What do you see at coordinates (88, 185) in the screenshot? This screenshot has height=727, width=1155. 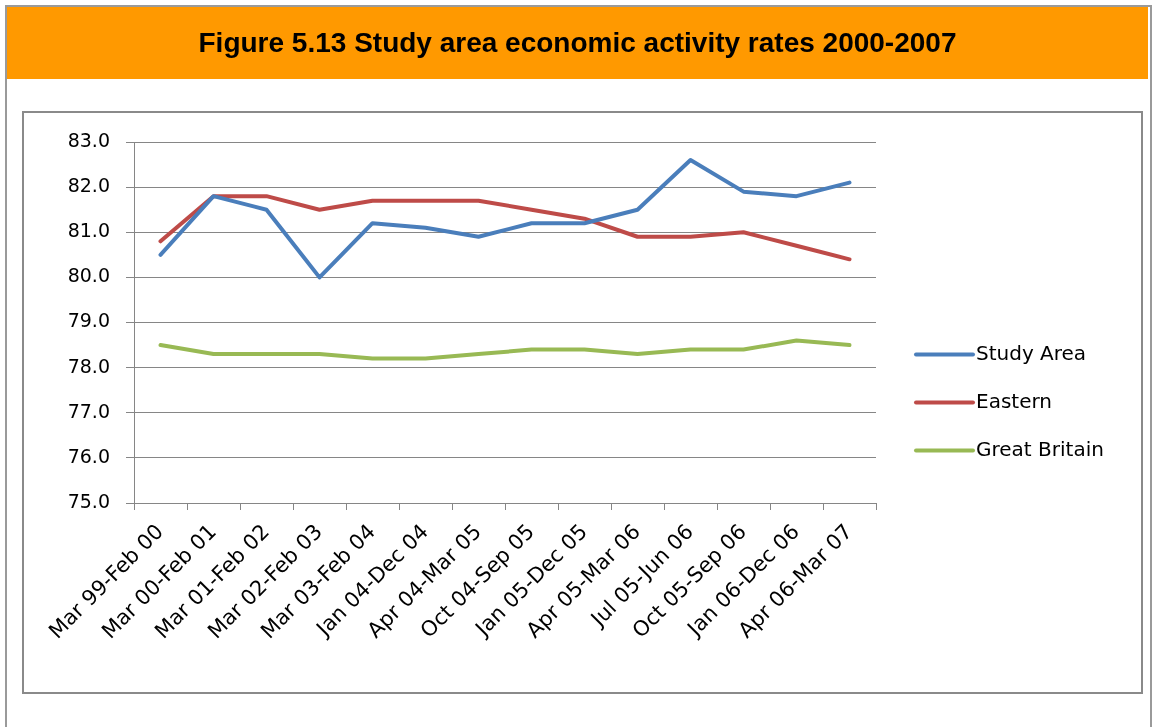 I see `y-tick-label: 82.0` at bounding box center [88, 185].